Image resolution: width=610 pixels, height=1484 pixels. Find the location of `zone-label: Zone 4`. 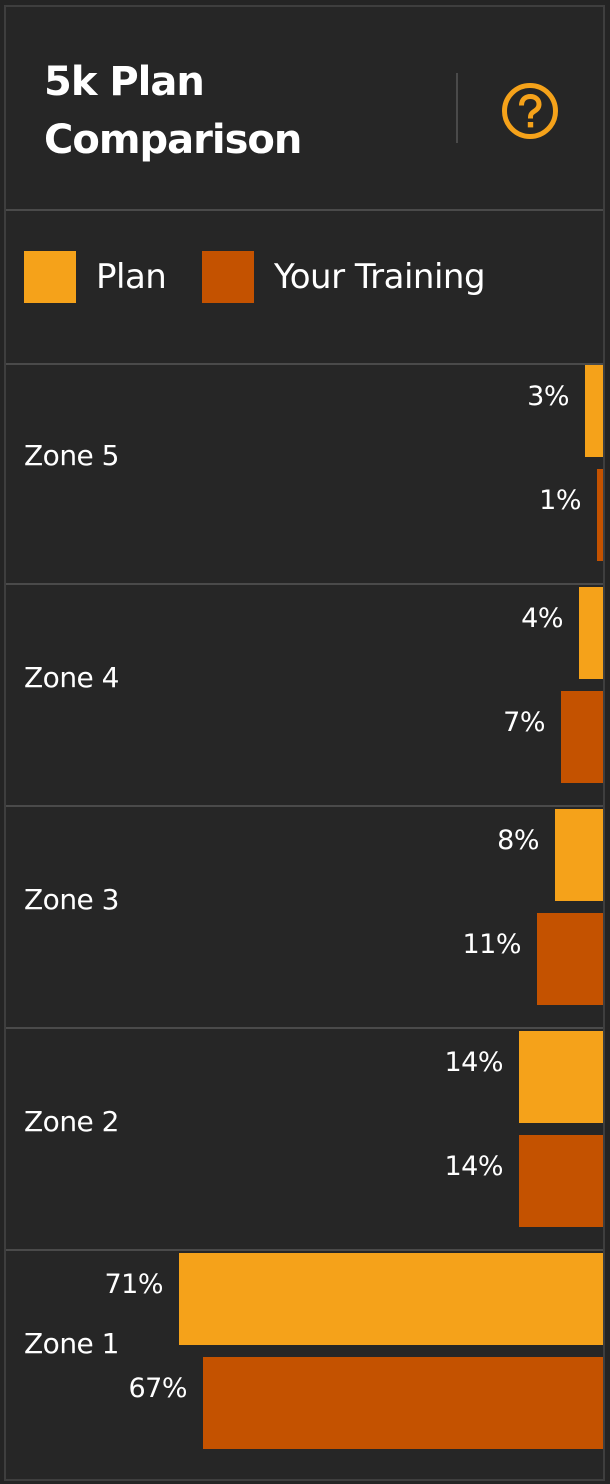

zone-label: Zone 4 is located at coordinates (72, 677).